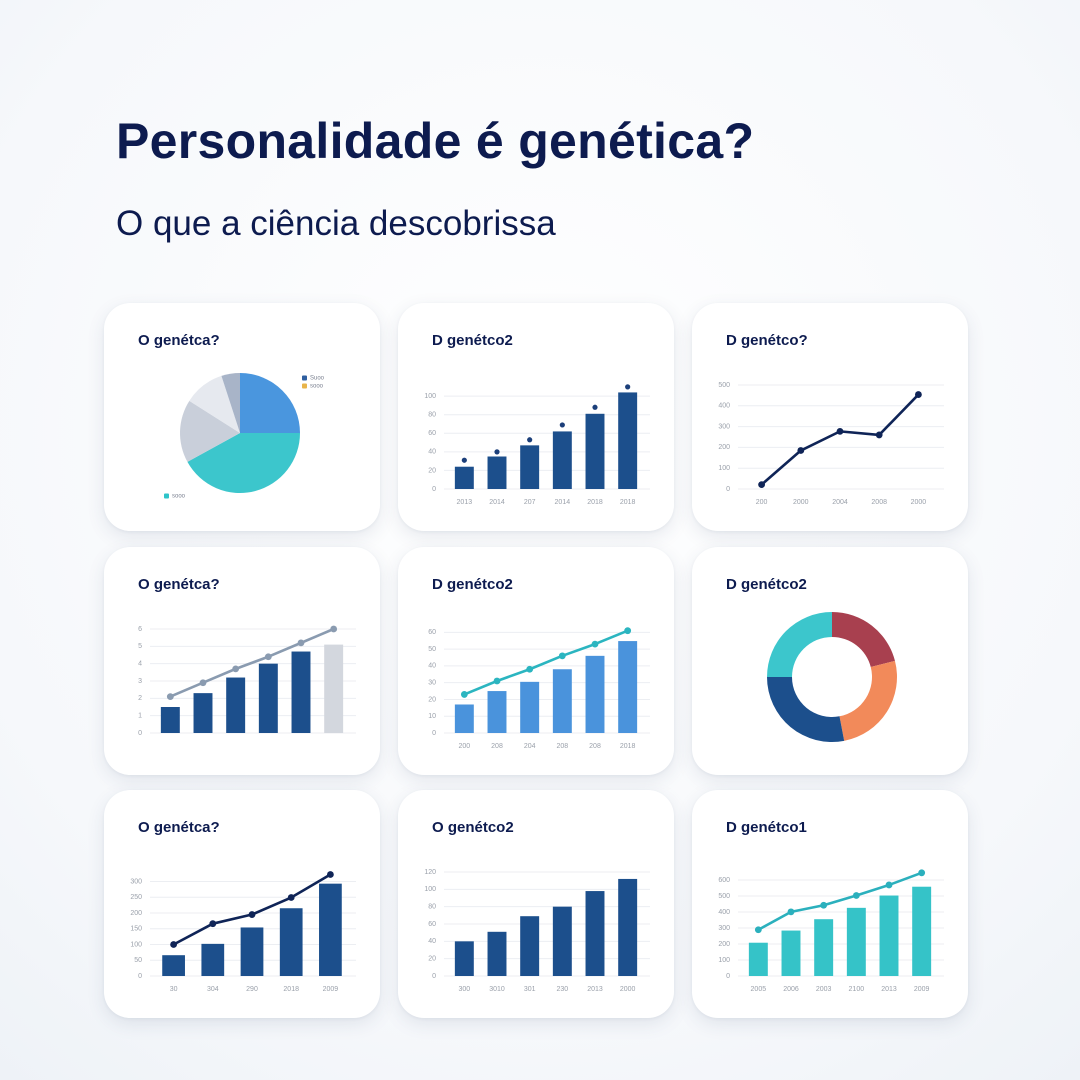 Image resolution: width=1080 pixels, height=1080 pixels. What do you see at coordinates (863, 640) in the screenshot?
I see `donut-slice` at bounding box center [863, 640].